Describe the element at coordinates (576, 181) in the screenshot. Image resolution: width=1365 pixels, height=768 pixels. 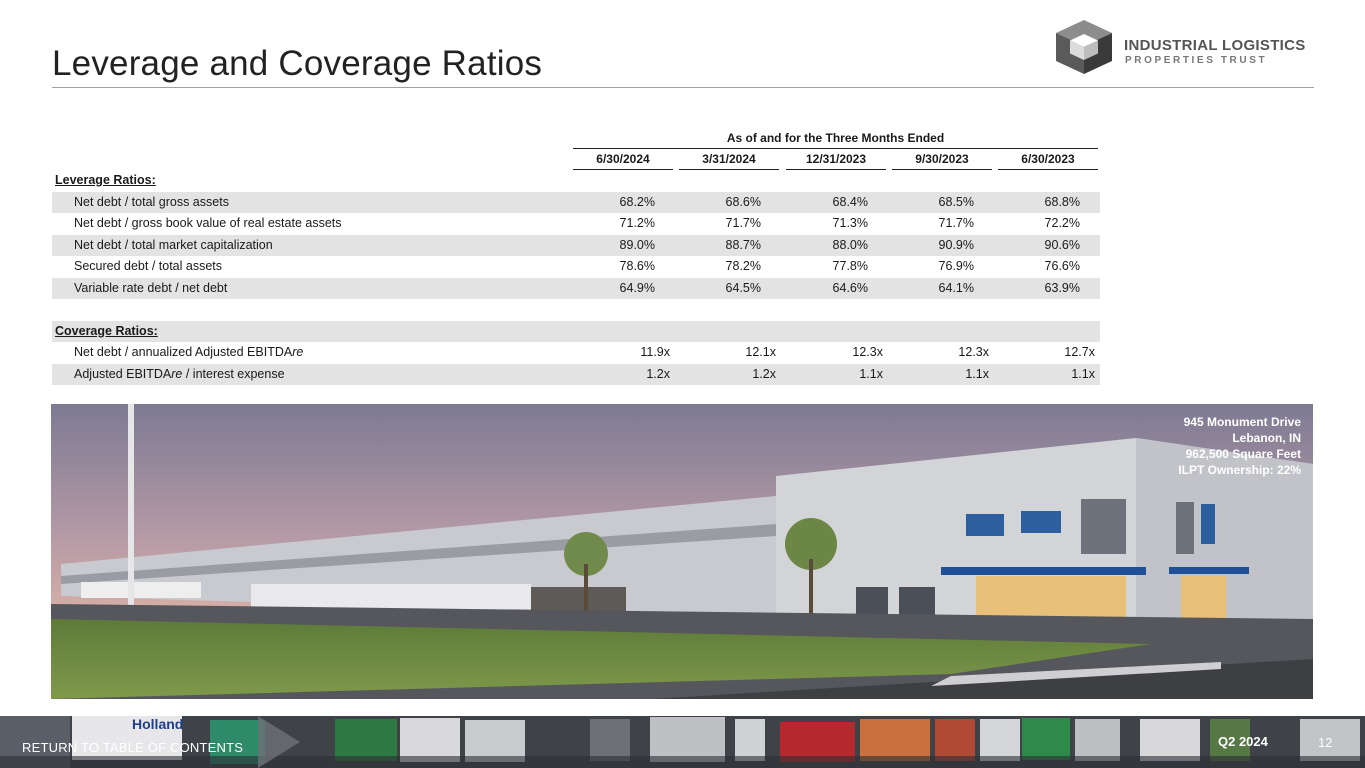
I see `section-row-leverage: Leverage Ratios:` at that location.